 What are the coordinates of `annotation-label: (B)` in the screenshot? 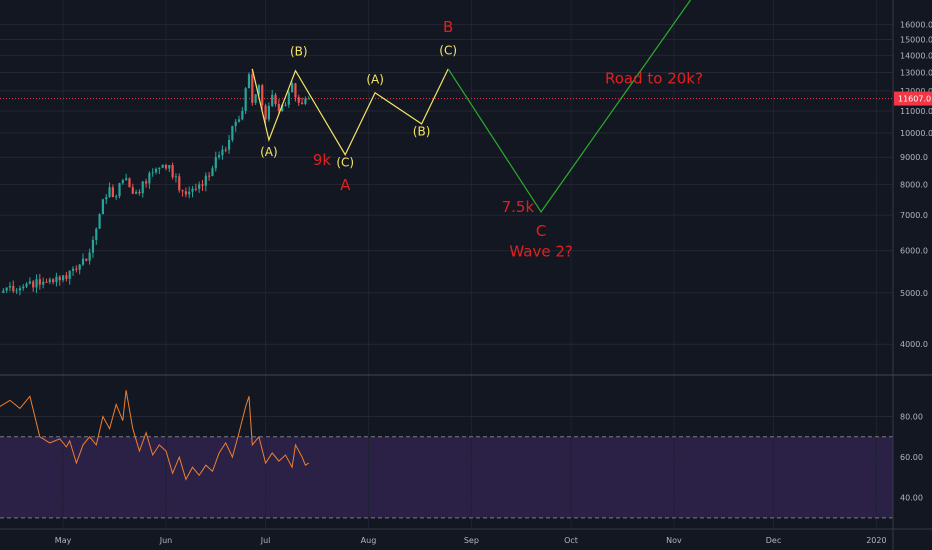 It's located at (299, 51).